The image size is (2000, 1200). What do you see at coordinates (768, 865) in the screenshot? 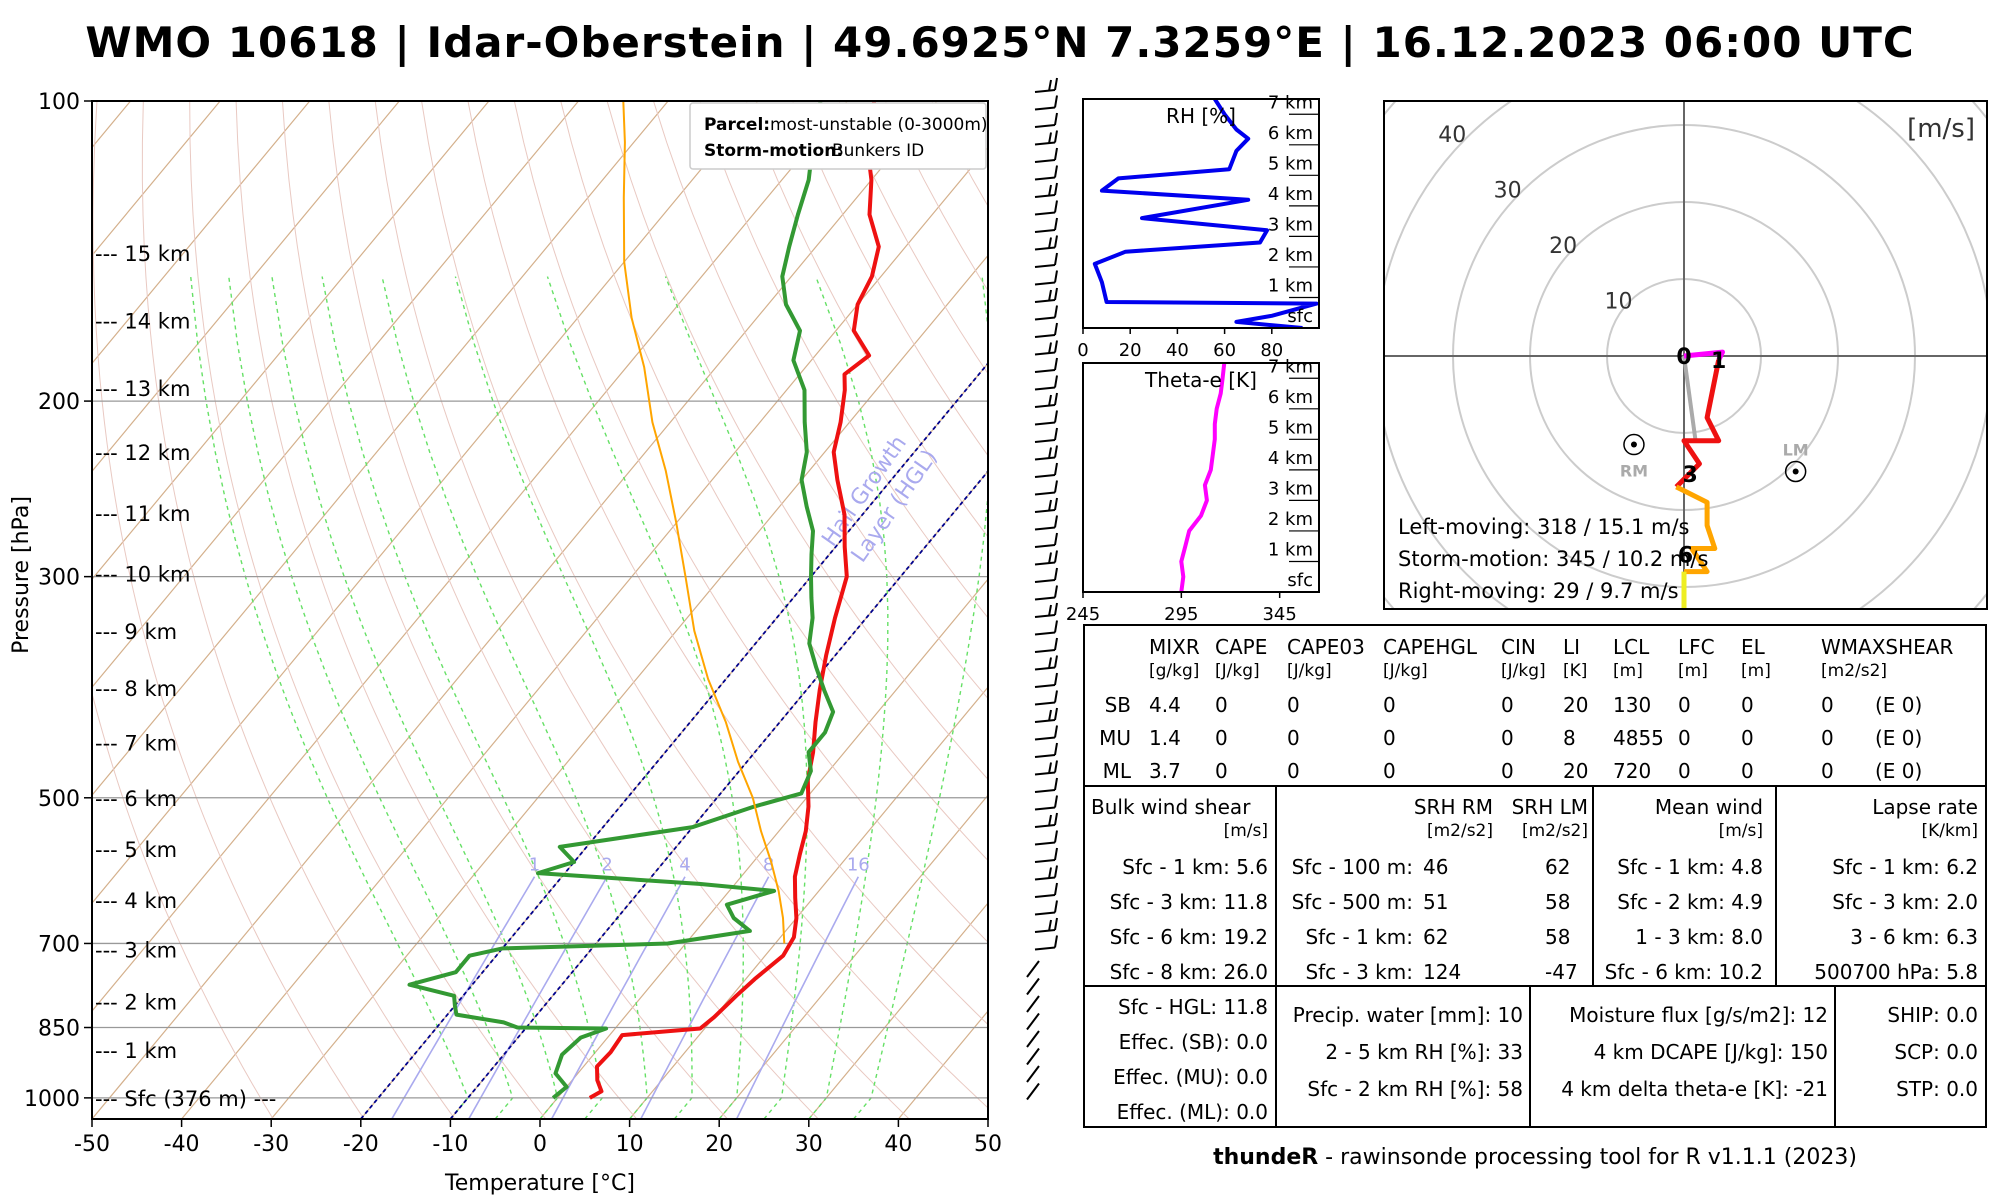
I see `mixing-ratio-label: 8` at bounding box center [768, 865].